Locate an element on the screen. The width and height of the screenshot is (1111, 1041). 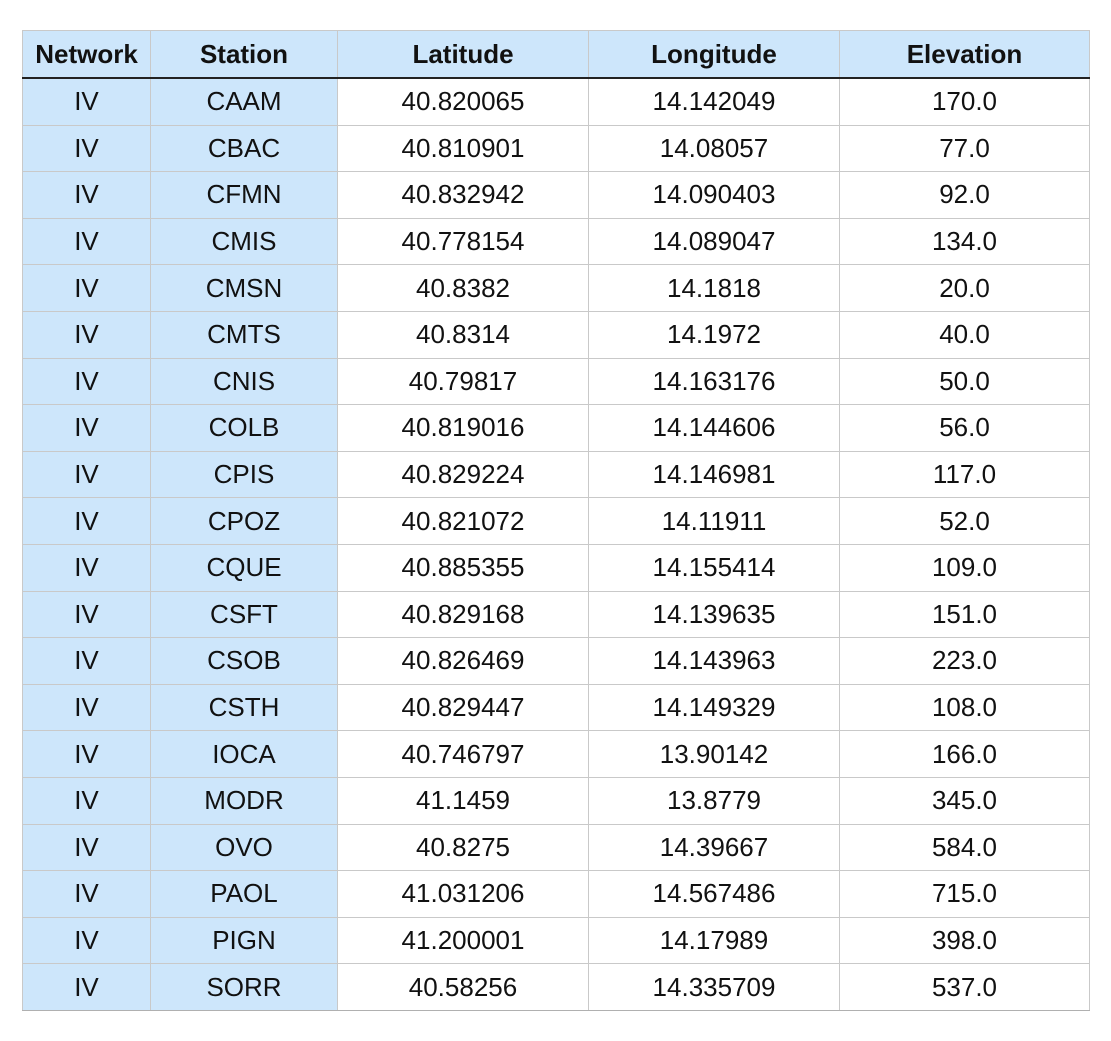
longitude-cell: 14.08057 is located at coordinates (714, 148).